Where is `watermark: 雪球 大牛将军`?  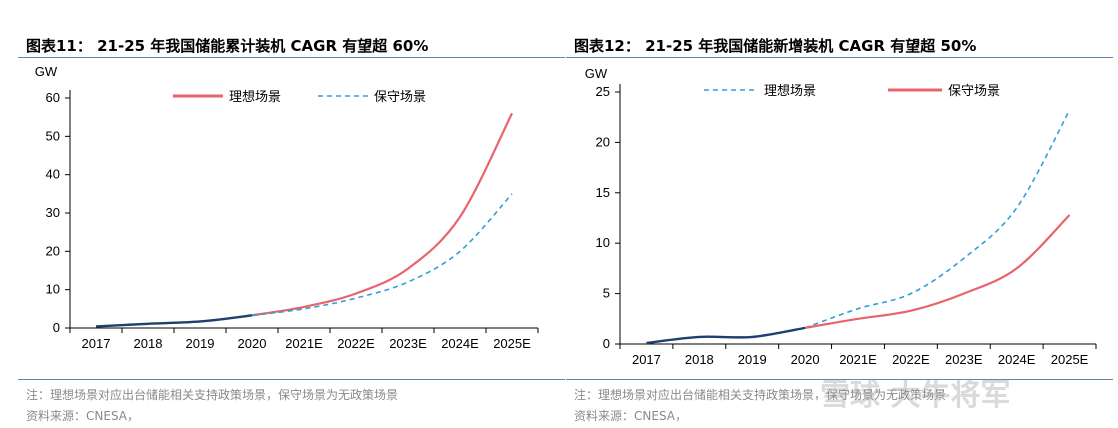 watermark: 雪球 大牛将军 is located at coordinates (915, 395).